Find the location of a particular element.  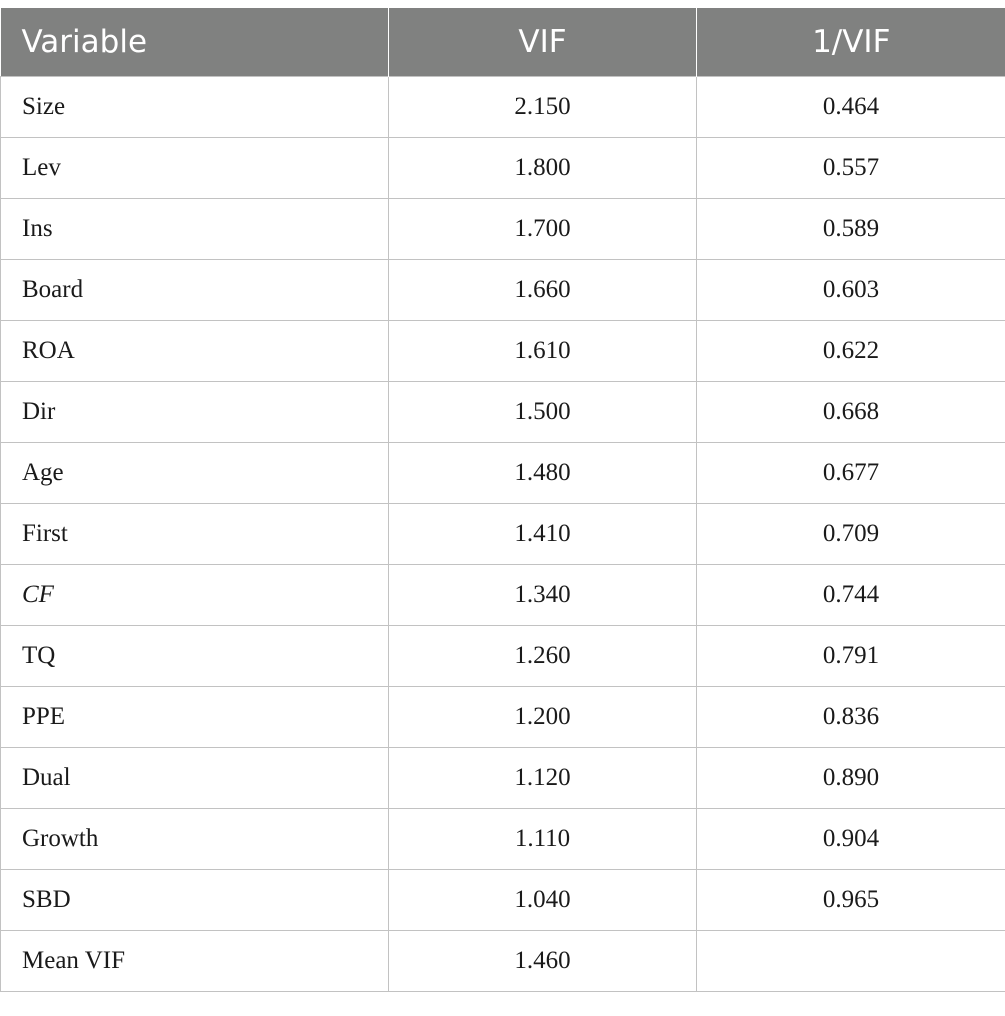

cell-variable: Lev is located at coordinates (194, 168).